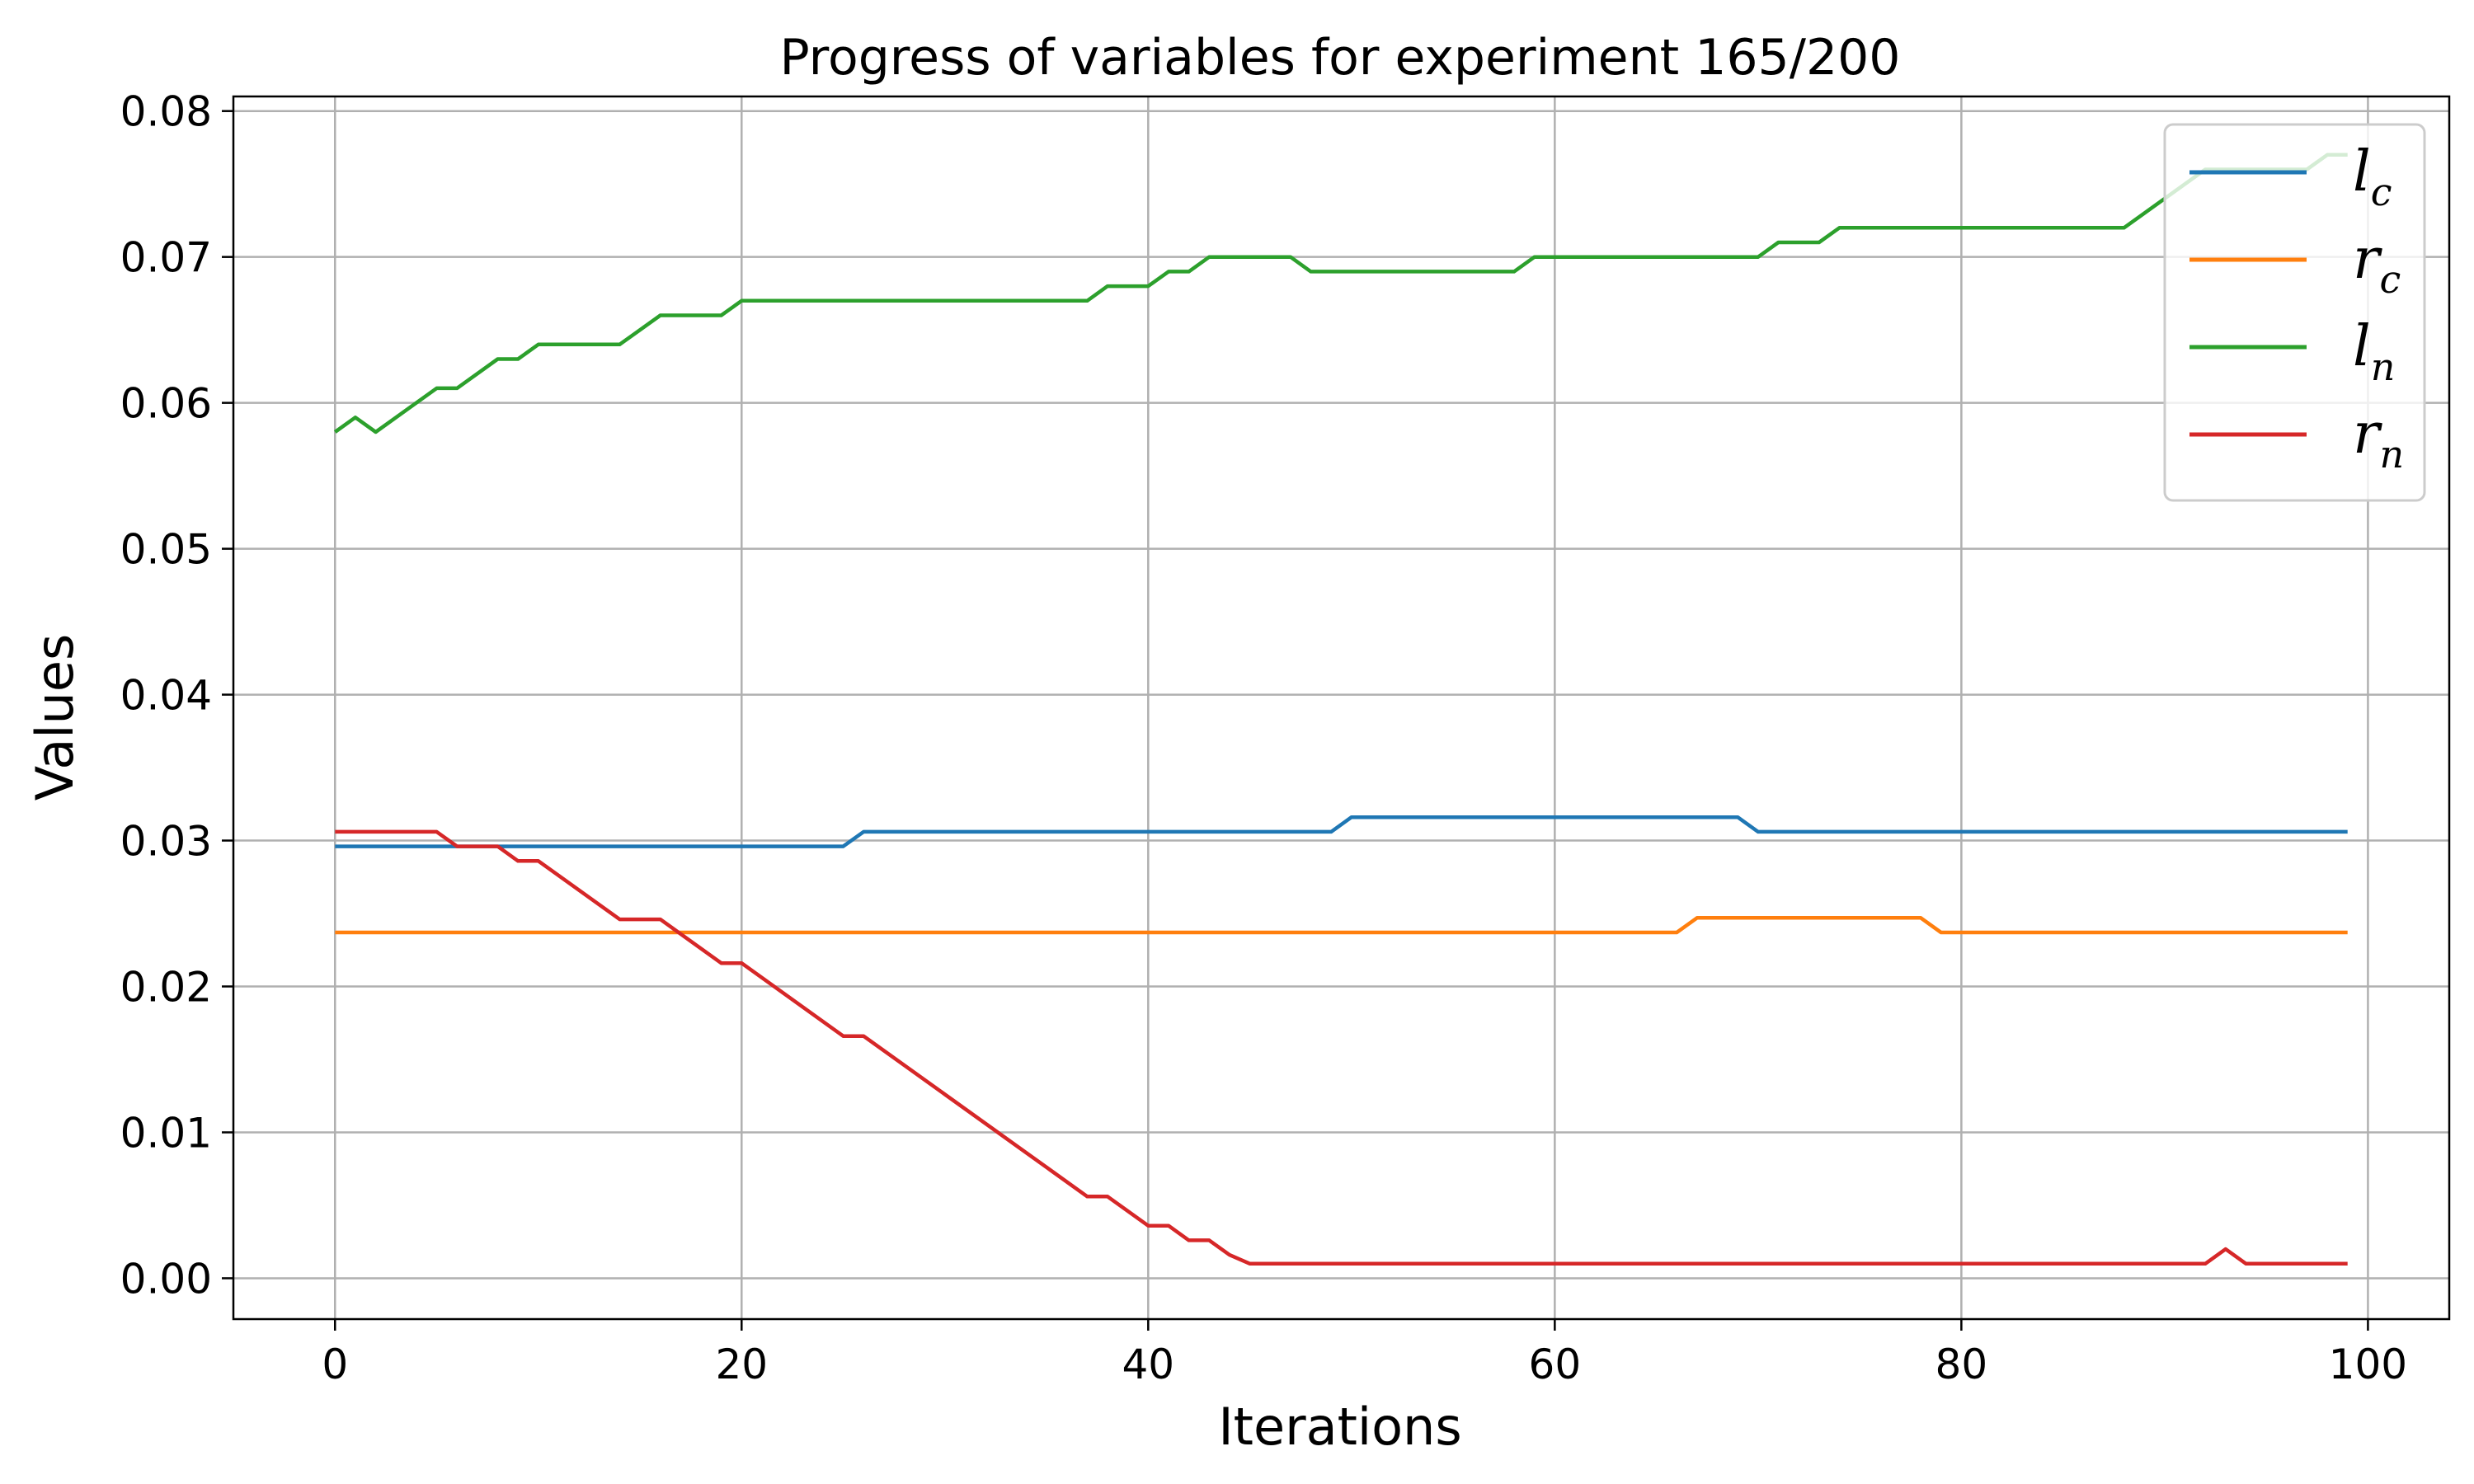 Image resolution: width=2474 pixels, height=1484 pixels. Describe the element at coordinates (1339, 1427) in the screenshot. I see `x-axis-label: Iterations` at that location.